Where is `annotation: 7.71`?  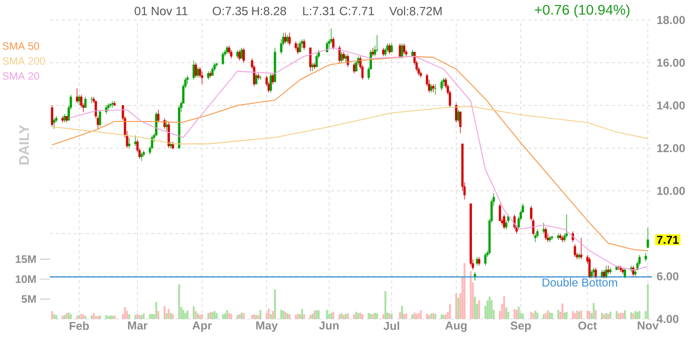
annotation: 7.71 is located at coordinates (668, 240).